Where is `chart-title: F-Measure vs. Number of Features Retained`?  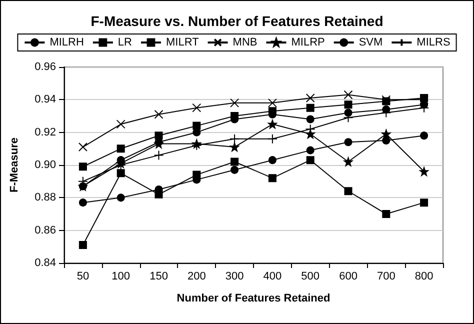
chart-title: F-Measure vs. Number of Features Retained is located at coordinates (237, 21).